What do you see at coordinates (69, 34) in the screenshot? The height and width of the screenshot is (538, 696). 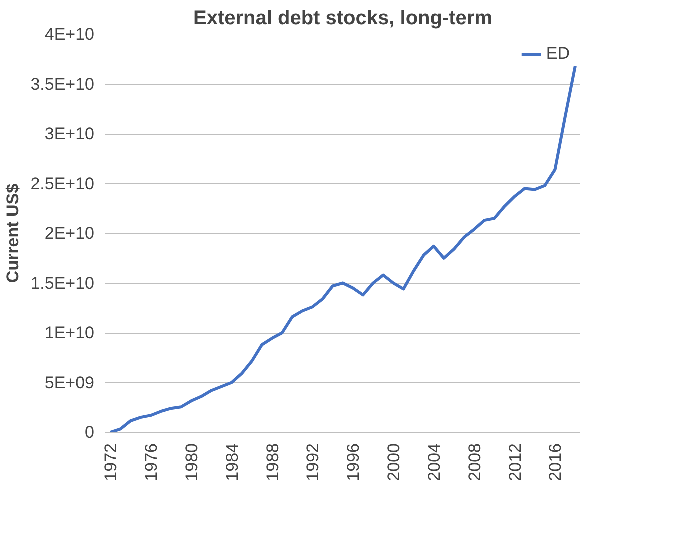 I see `y-tick-label: 4E+10` at bounding box center [69, 34].